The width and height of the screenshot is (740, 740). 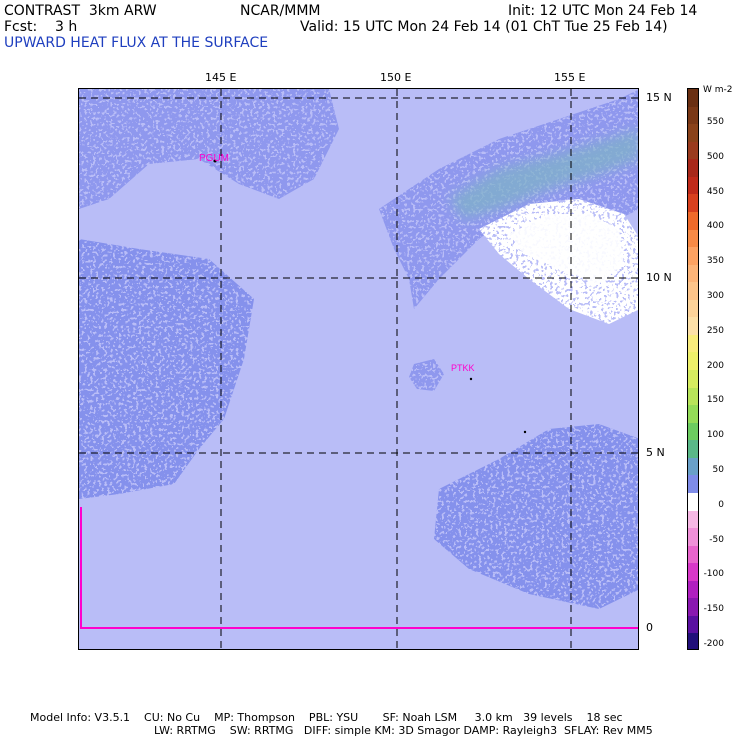 What do you see at coordinates (659, 97) in the screenshot?
I see `lat-label-15n: 15 N` at bounding box center [659, 97].